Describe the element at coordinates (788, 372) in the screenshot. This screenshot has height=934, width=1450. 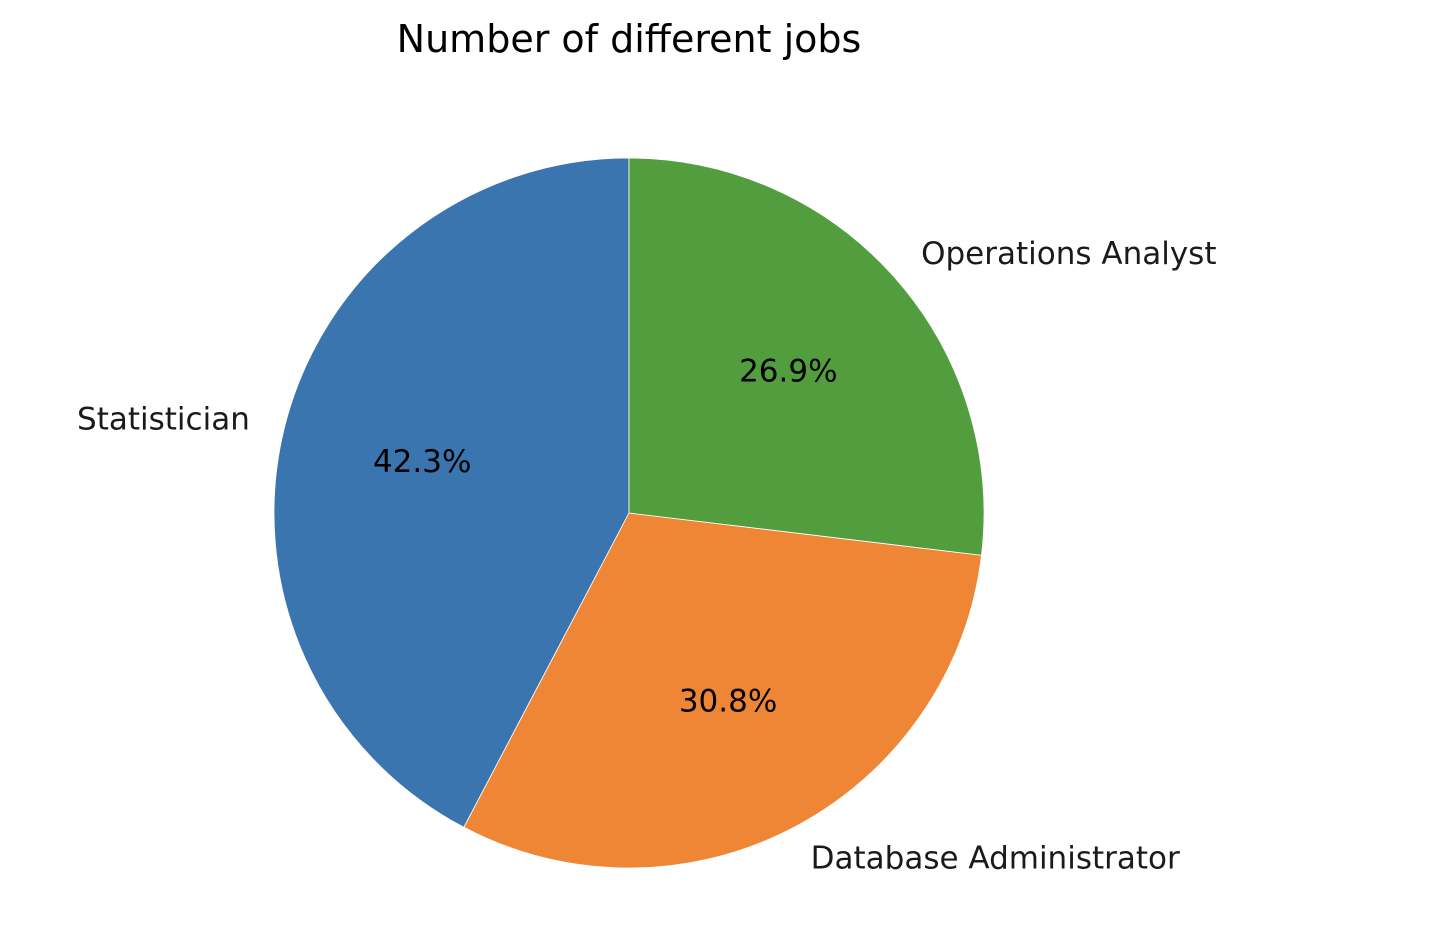
I see `slice-percent-operations-analyst: 26.9%` at that location.